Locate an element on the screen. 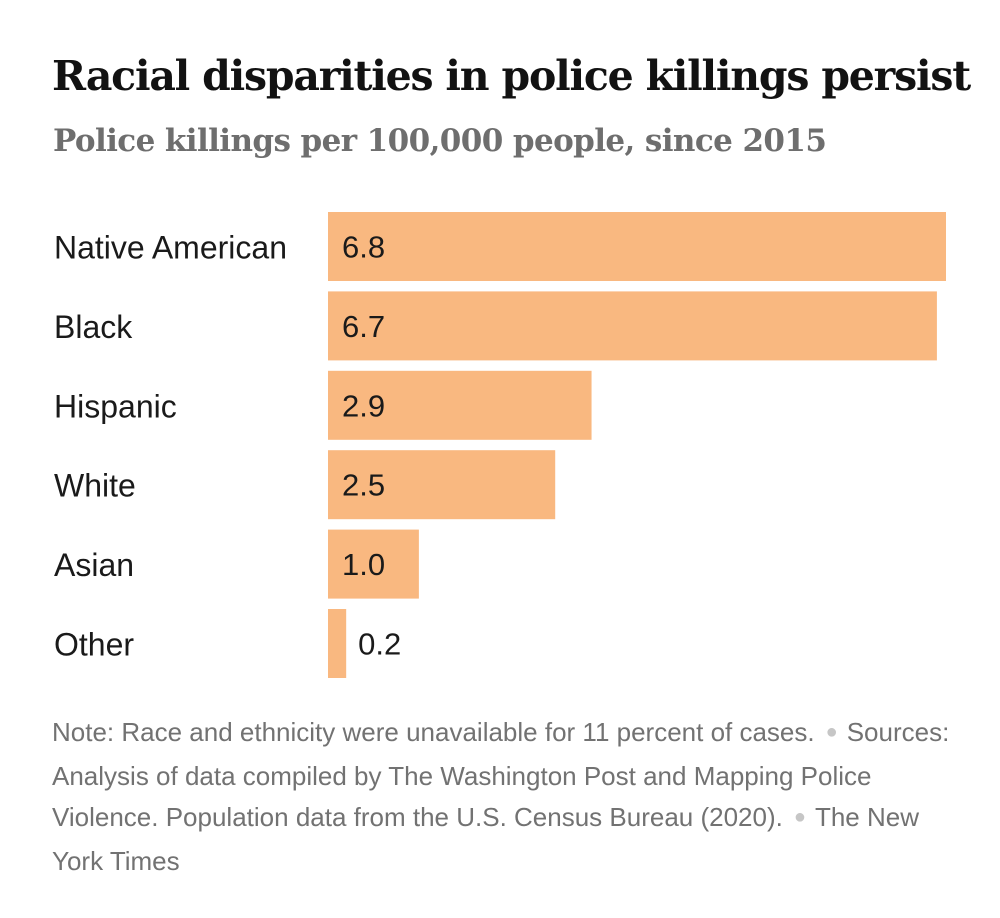 The image size is (1000, 918). category-label-native-american: Native American is located at coordinates (170, 248).